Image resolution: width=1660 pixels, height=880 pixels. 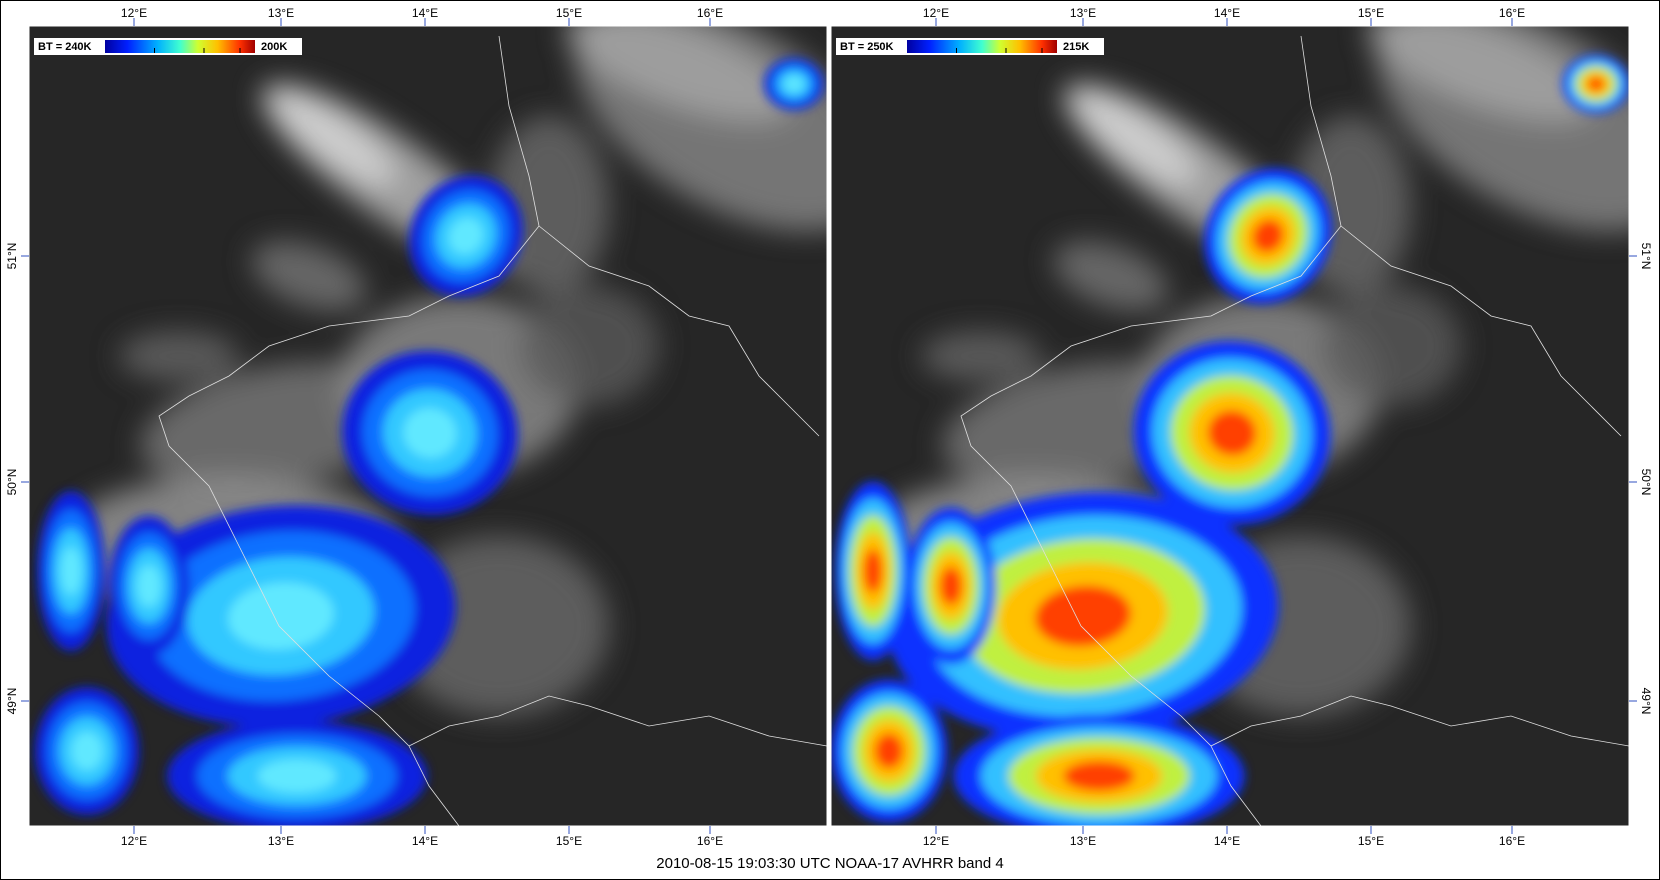 I want to click on legend-min: BT = 240K, so click(x=65, y=47).